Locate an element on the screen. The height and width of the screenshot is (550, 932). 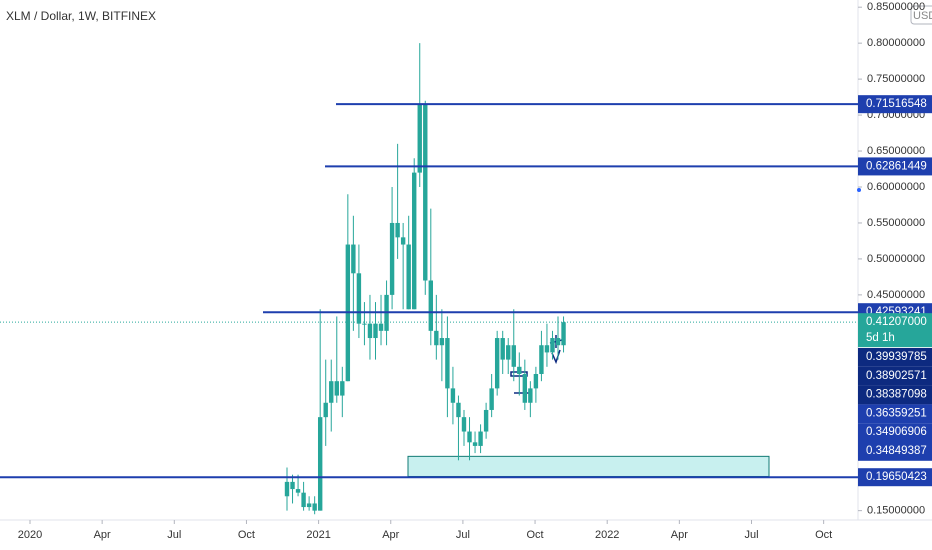
currency-button is located at coordinates (921, 15).